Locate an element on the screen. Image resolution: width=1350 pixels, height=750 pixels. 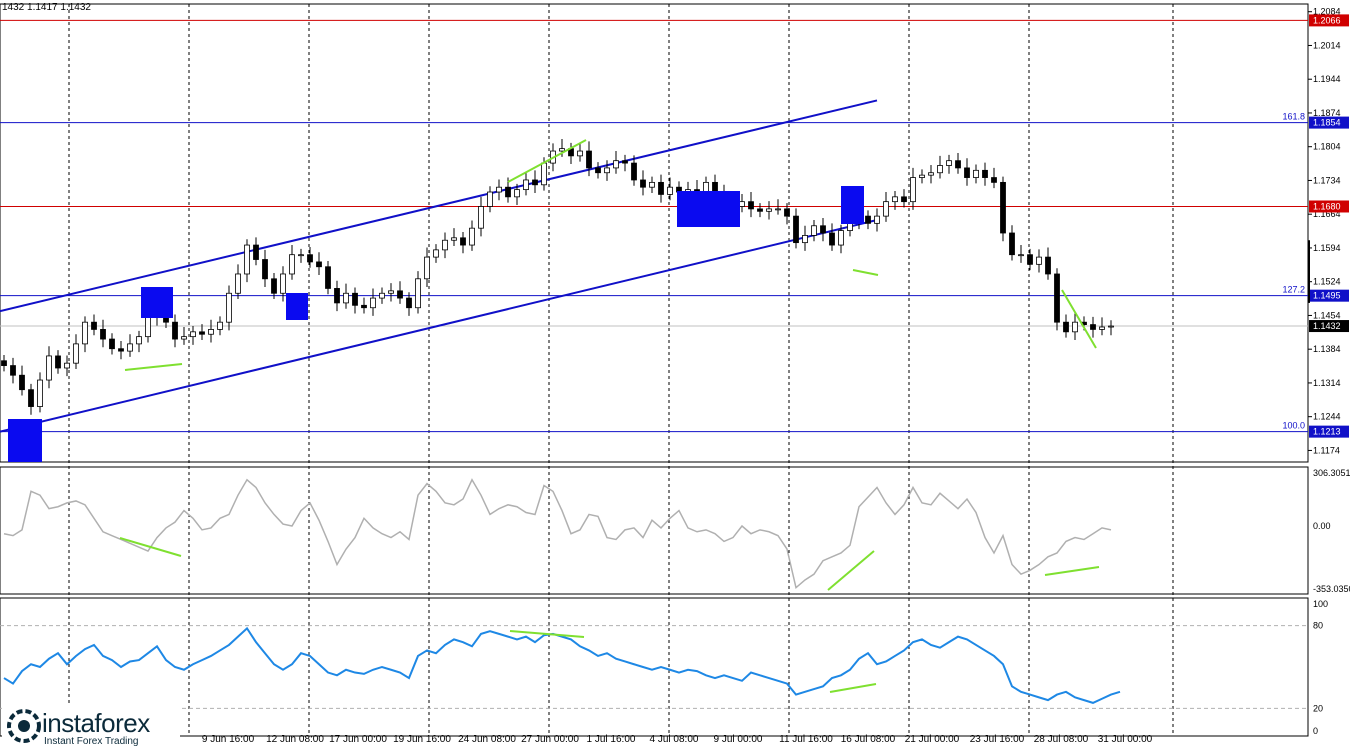
x-axis-tick-label: 24 Jun 08:00 is located at coordinates (487, 739).